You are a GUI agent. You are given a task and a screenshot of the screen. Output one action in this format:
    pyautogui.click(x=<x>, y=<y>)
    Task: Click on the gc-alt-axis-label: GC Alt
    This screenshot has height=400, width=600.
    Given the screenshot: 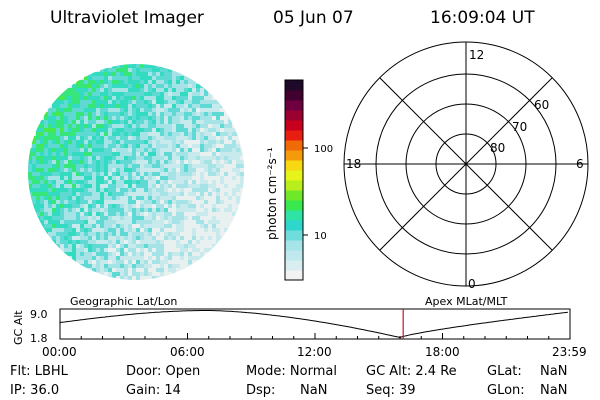 What is the action you would take?
    pyautogui.click(x=18, y=327)
    